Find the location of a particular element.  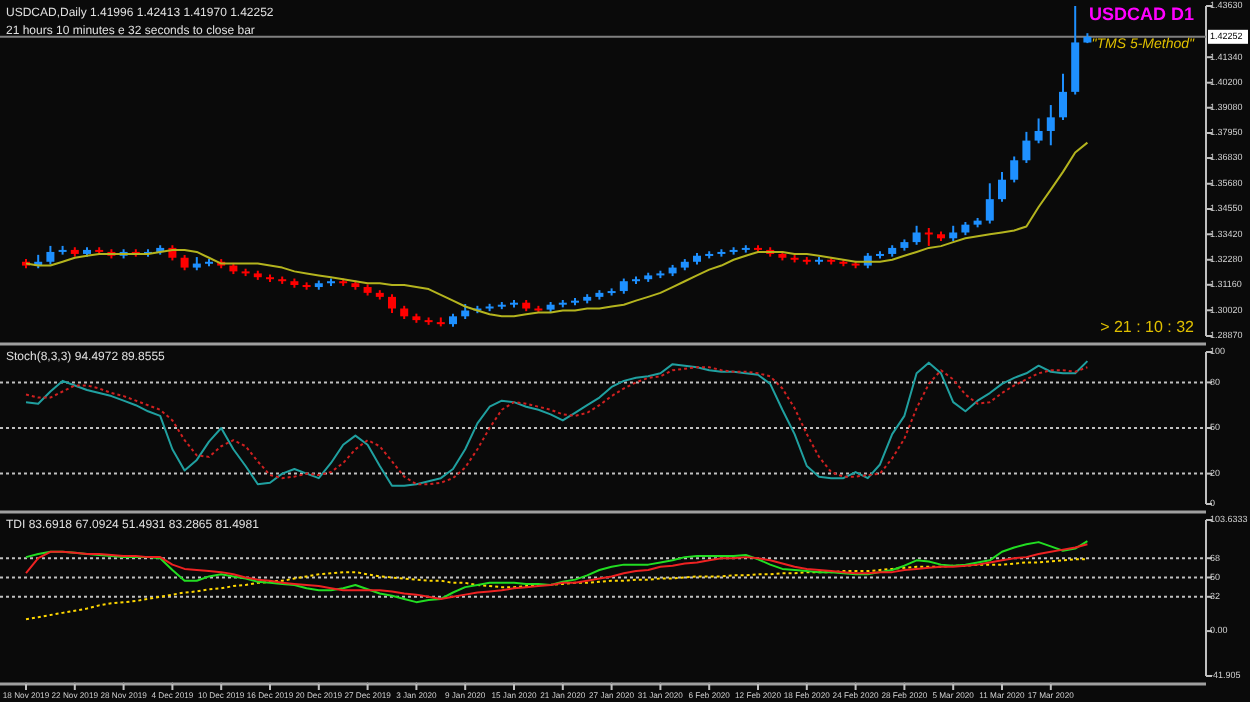

text: USDCAD D1 is located at coordinates (1141, 14).